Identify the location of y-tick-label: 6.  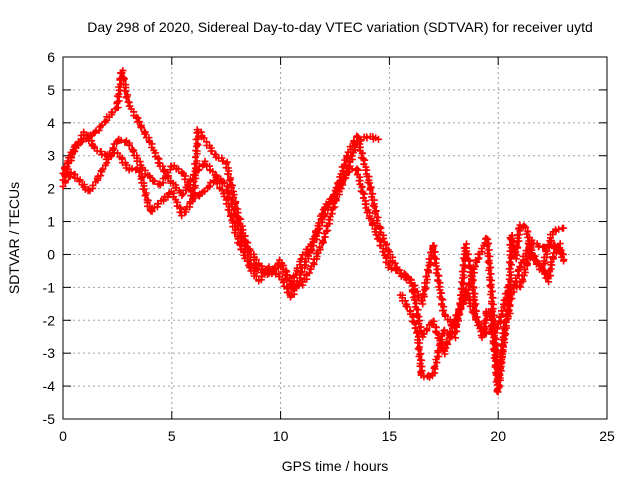
(51, 57).